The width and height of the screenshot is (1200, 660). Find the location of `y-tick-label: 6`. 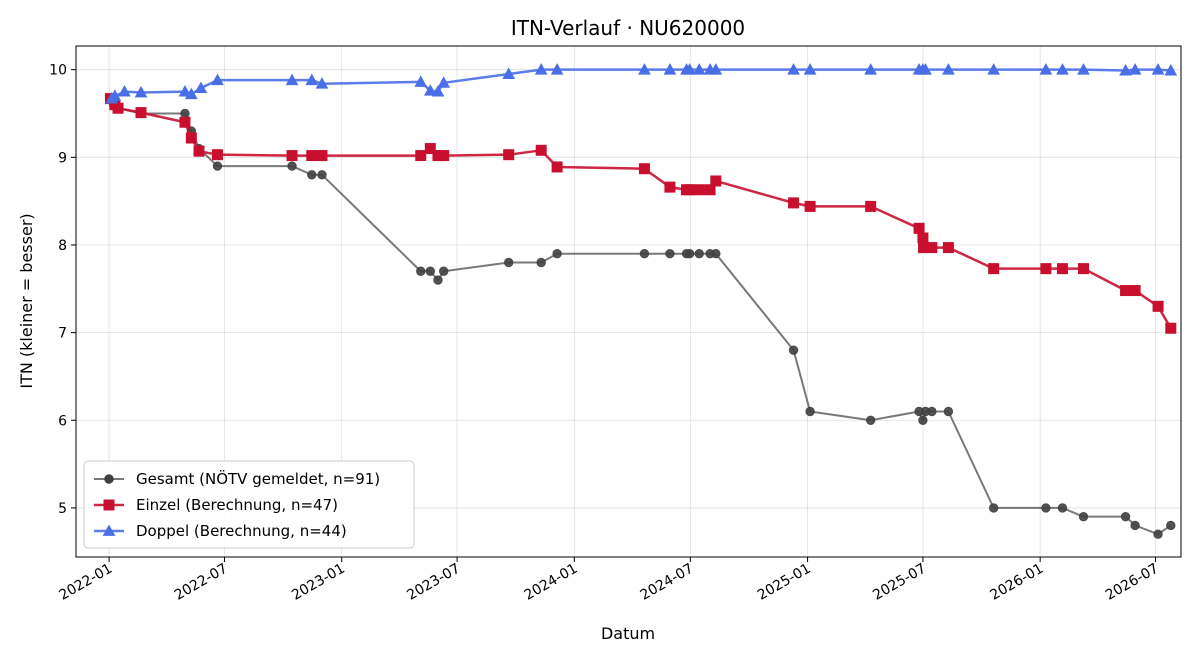

y-tick-label: 6 is located at coordinates (62, 421).